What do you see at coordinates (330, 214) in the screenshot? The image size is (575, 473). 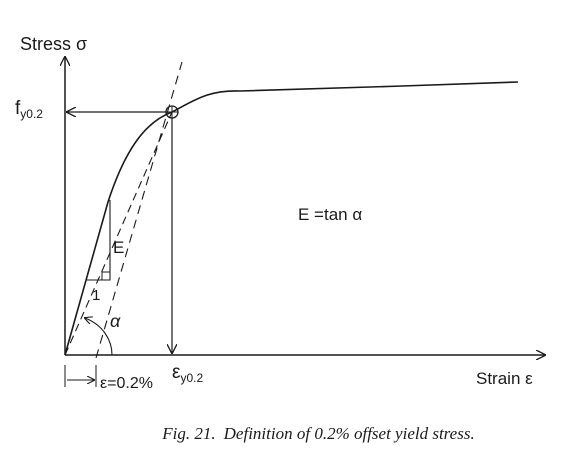 I see `modulus-formula: E =tan α` at bounding box center [330, 214].